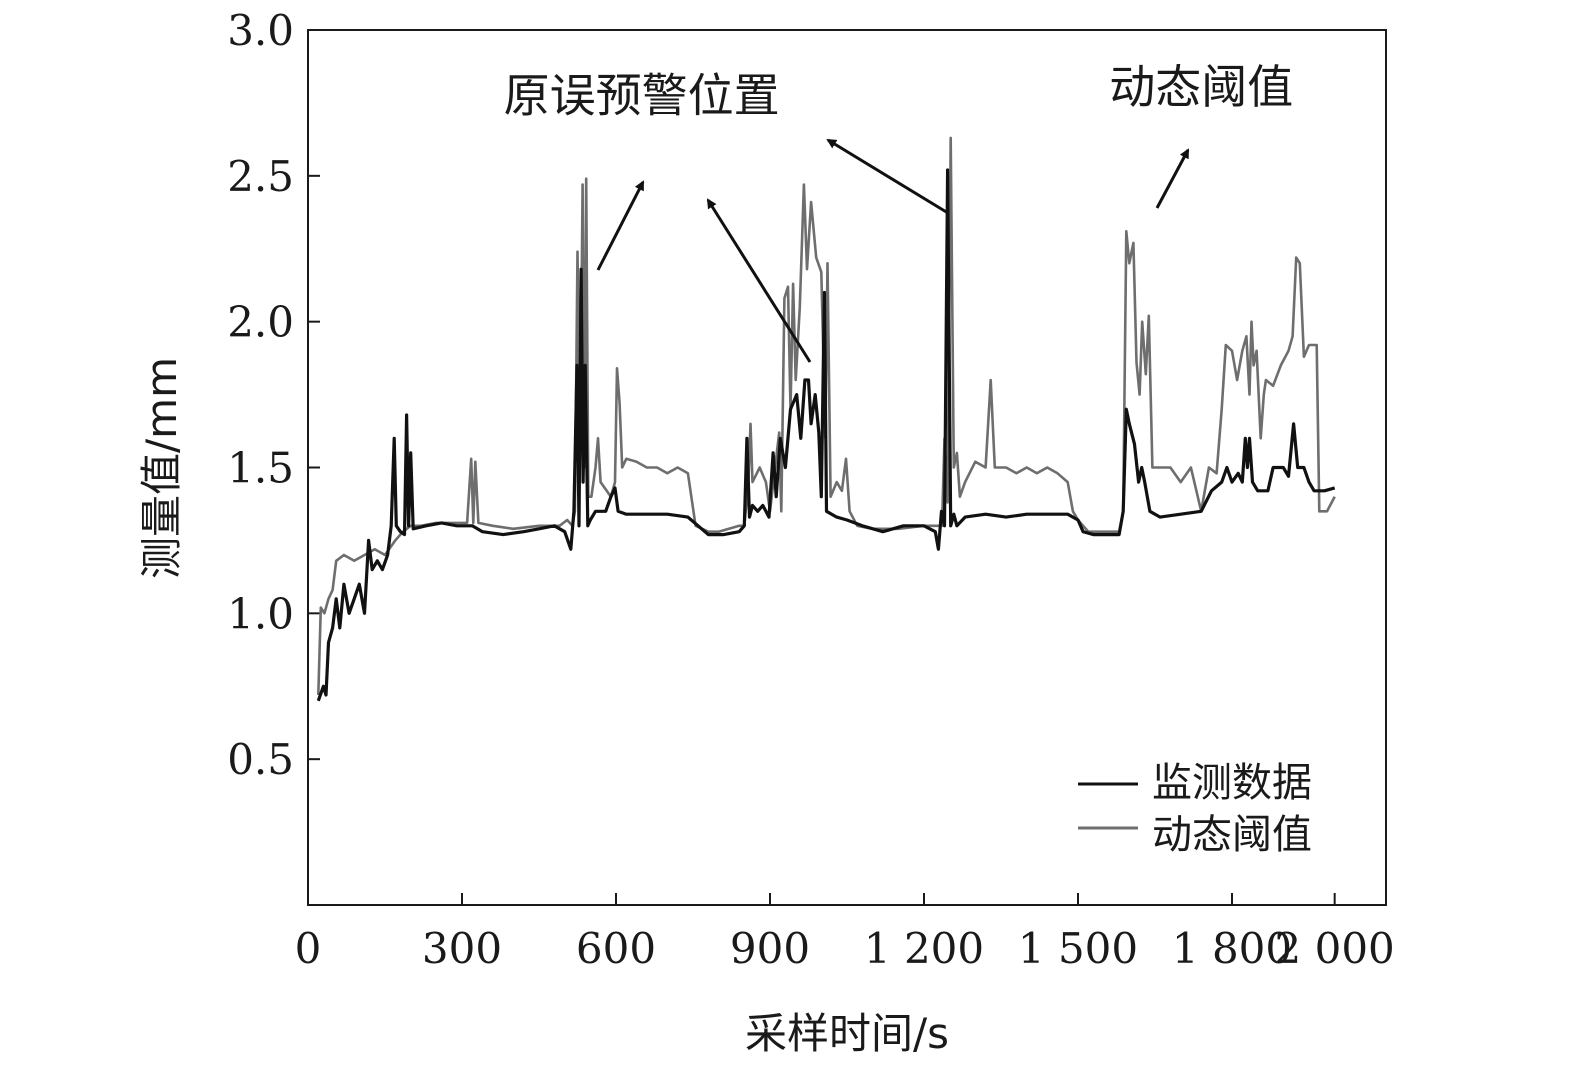 The image size is (1575, 1072). I want to click on x-tick-label: 300, so click(462, 948).